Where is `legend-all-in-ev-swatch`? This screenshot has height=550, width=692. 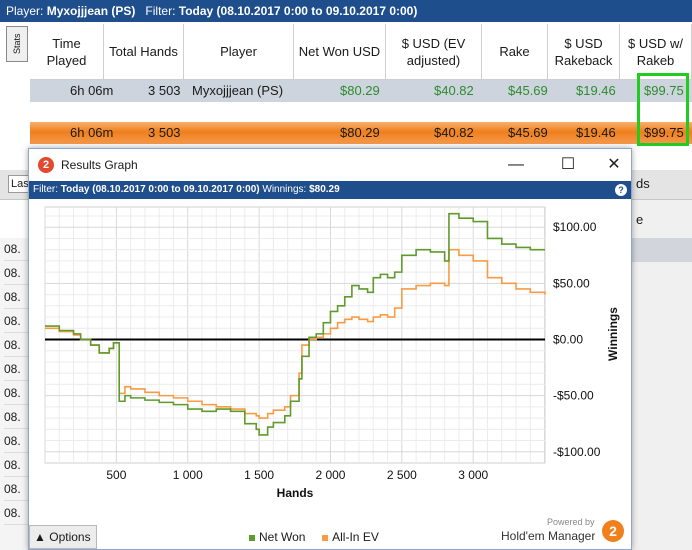 legend-all-in-ev-swatch is located at coordinates (325, 537).